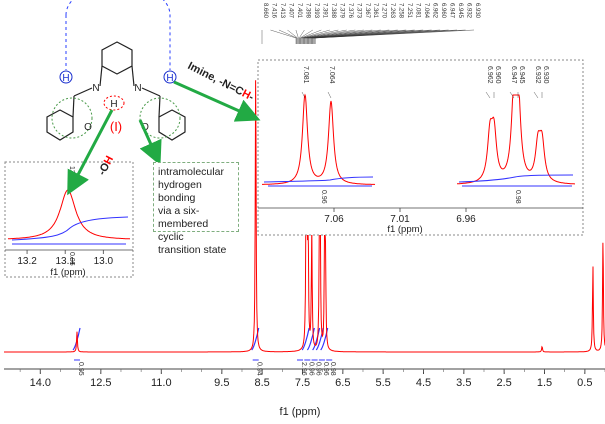 The width and height of the screenshot is (605, 424). I want to click on aromatic-inset-peak-label: 7.064, so click(331, 75).